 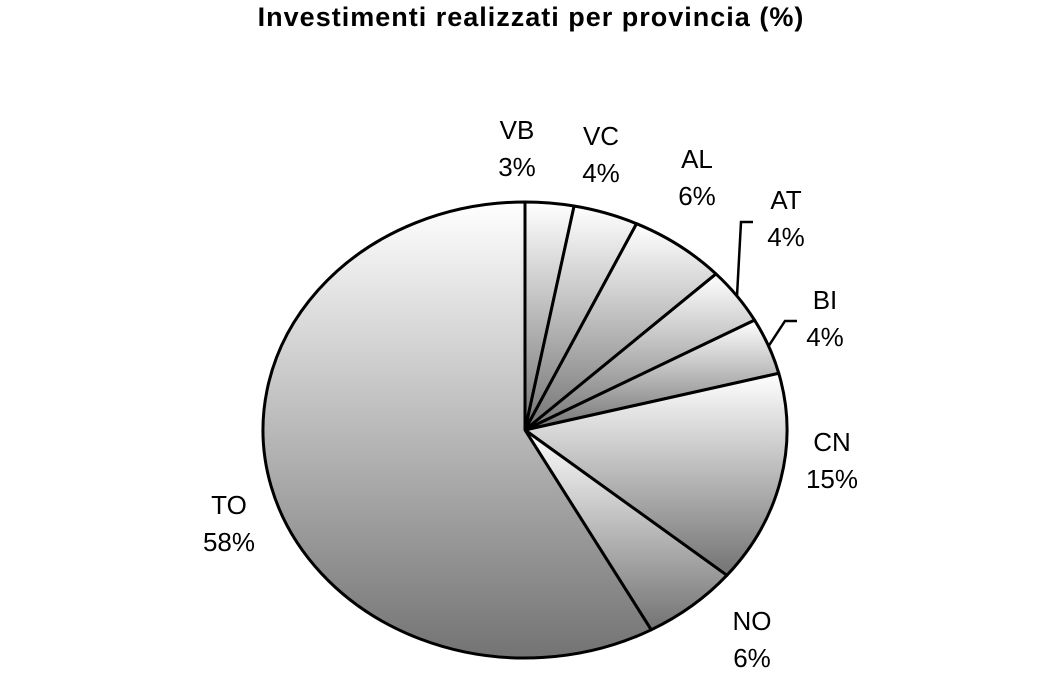 I want to click on leader-line-bi, so click(x=782, y=333).